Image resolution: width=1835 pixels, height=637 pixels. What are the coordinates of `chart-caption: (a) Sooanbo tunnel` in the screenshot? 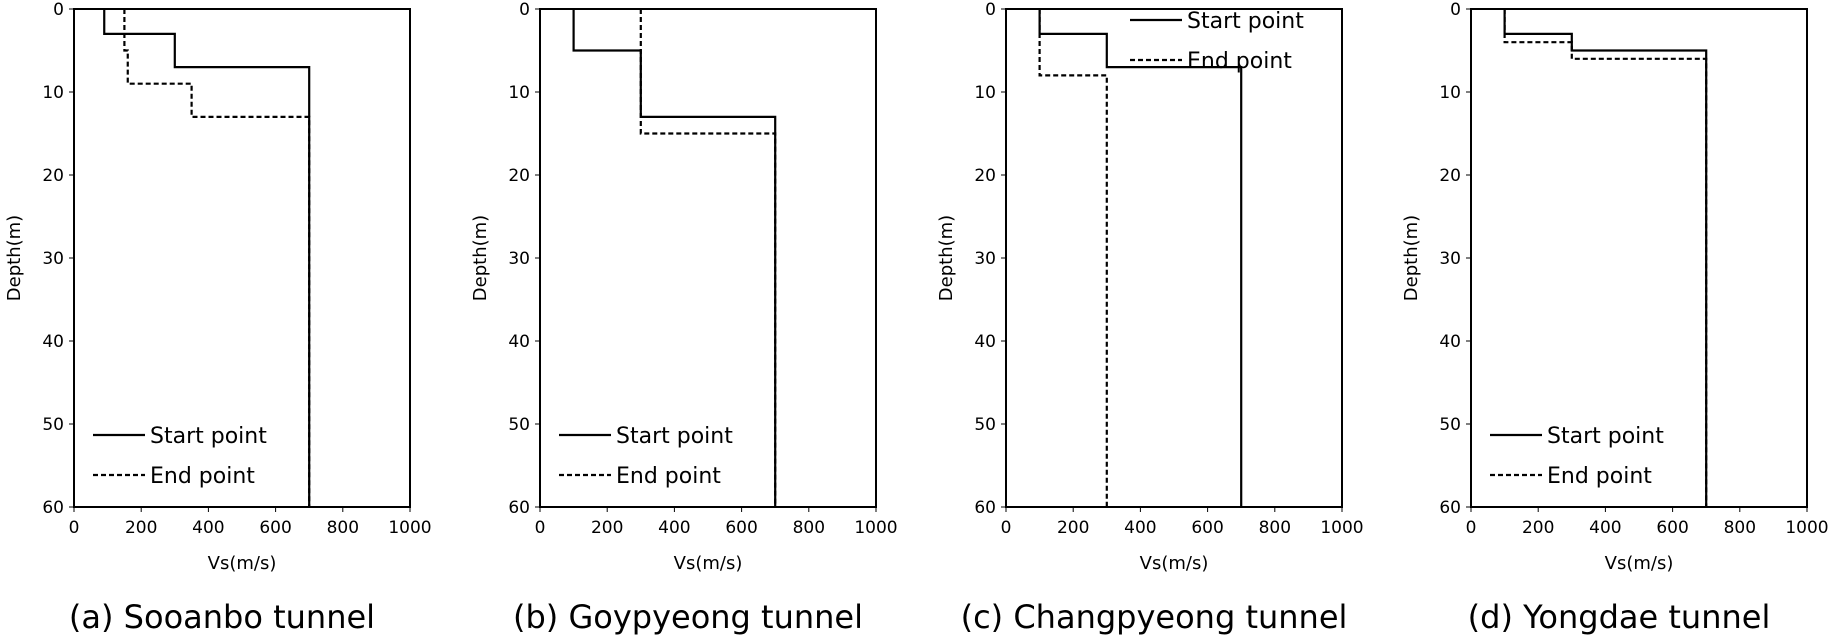 It's located at (222, 617).